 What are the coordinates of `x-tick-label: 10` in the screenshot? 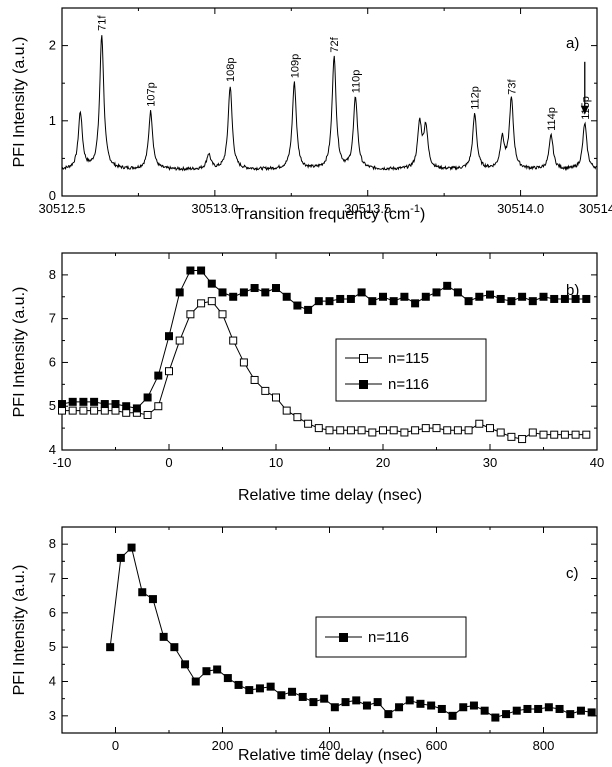 It's located at (276, 462).